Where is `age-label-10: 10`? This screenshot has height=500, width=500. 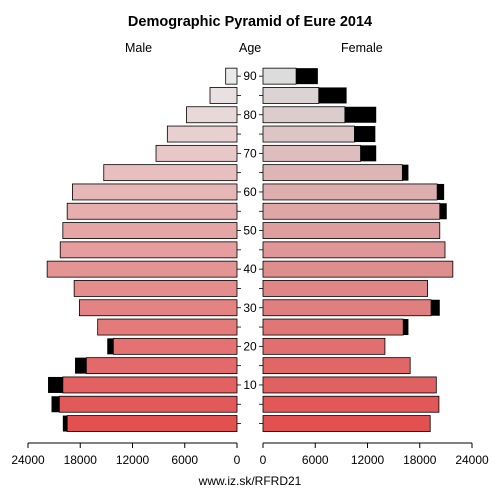 age-label-10: 10 is located at coordinates (250, 385).